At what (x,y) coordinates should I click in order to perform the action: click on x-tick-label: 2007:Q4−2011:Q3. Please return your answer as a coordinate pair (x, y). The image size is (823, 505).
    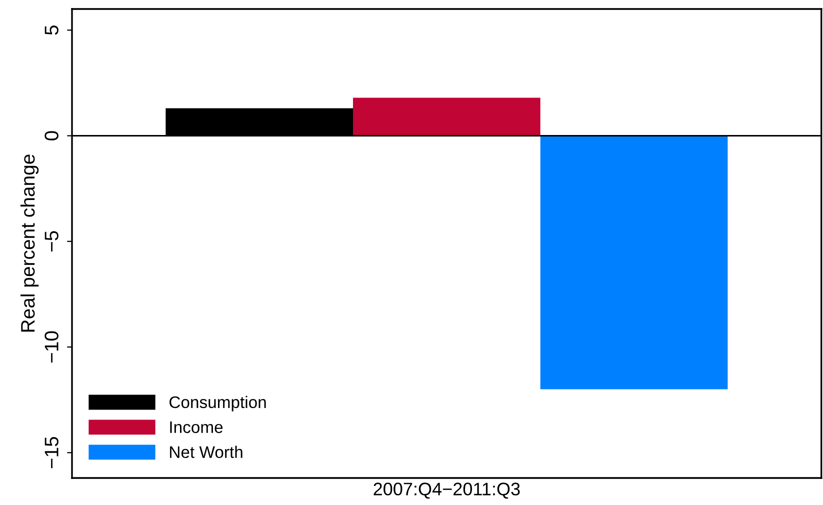
    Looking at the image, I should click on (447, 490).